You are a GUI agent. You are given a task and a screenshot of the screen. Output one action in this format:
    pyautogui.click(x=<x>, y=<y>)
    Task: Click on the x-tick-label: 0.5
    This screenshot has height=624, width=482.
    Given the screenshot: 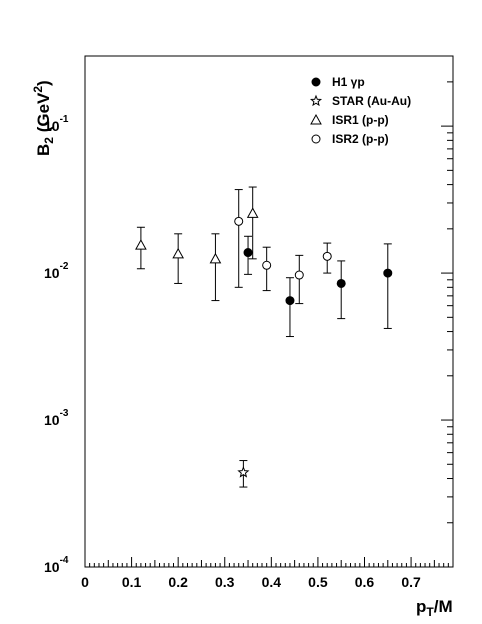 What is the action you would take?
    pyautogui.click(x=318, y=582)
    